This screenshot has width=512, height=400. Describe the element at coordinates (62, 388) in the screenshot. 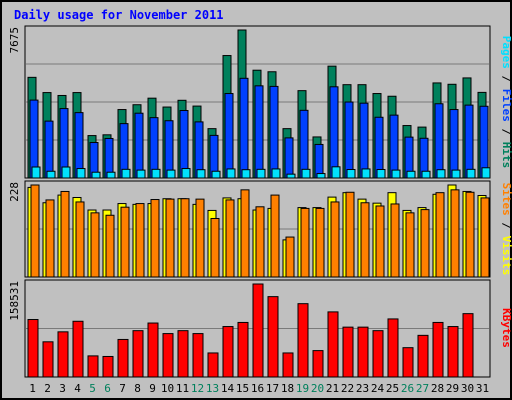

I see `day-label-3: 3` at that location.